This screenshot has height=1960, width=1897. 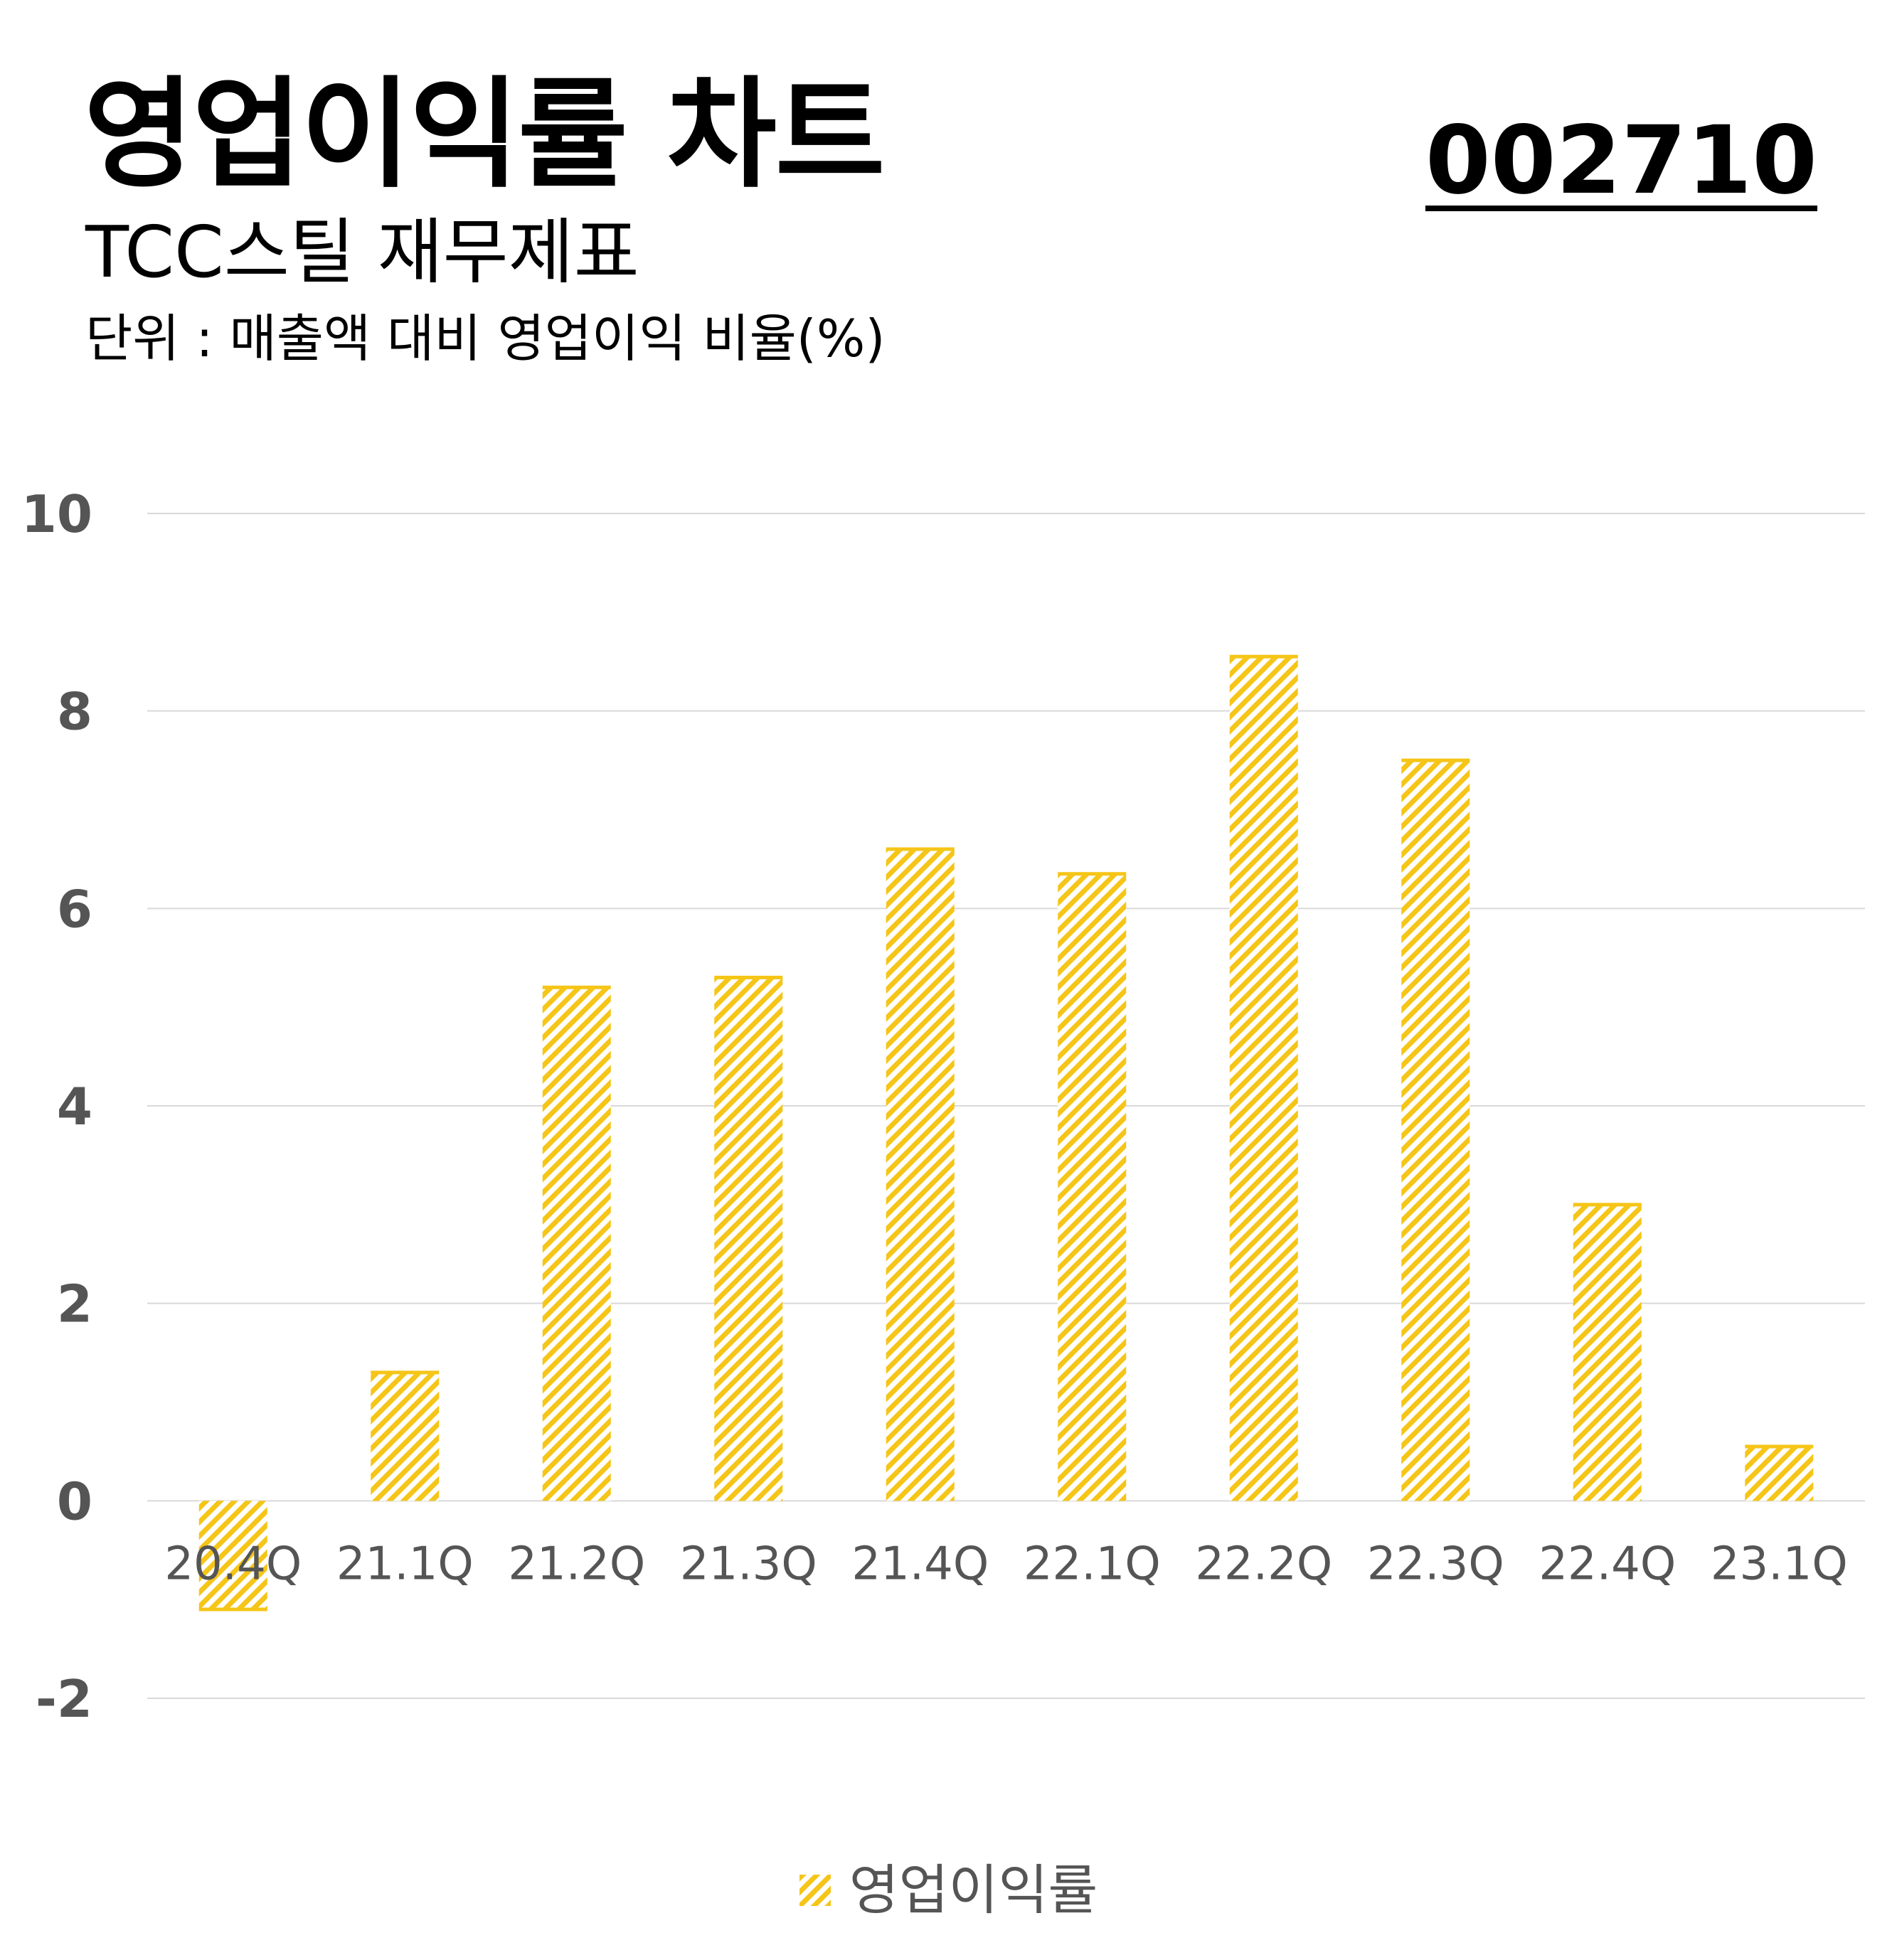 I want to click on x-tick-label: 22.1Q, so click(x=1093, y=1564).